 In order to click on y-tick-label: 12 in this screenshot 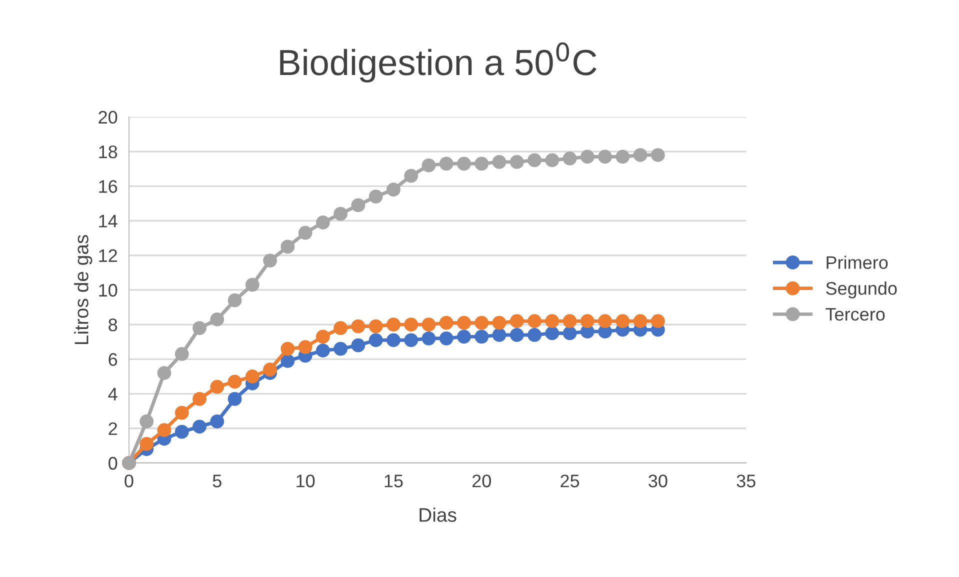, I will do `click(108, 255)`.